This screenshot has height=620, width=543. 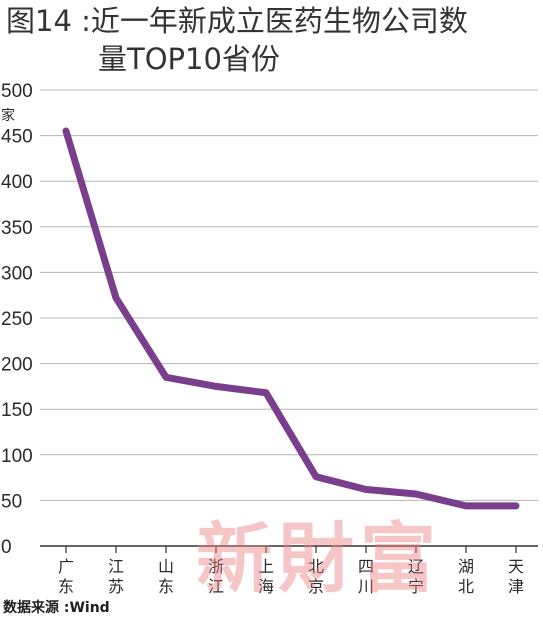 What do you see at coordinates (237, 21) in the screenshot?
I see `chart-title-line1: 图14 :近一年新成立医药生物公司数` at bounding box center [237, 21].